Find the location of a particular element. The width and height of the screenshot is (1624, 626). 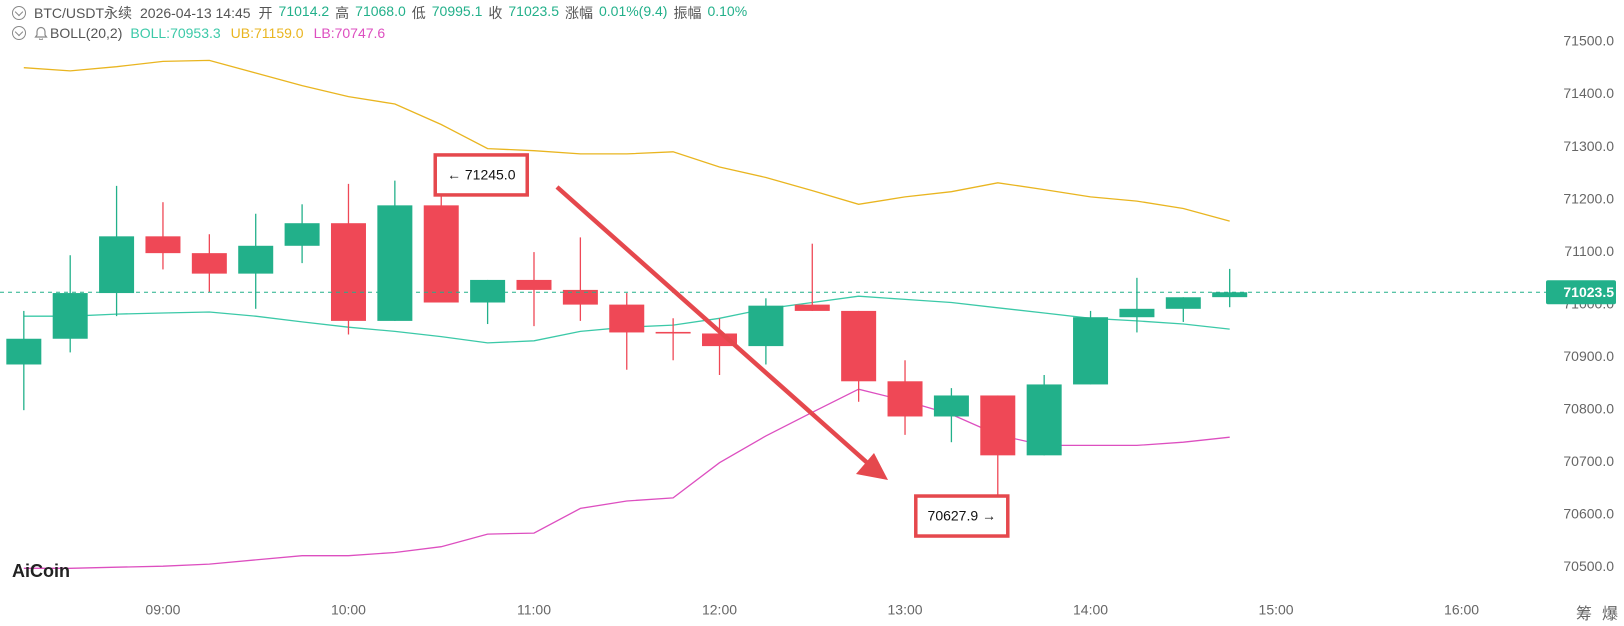

liquidation-icon: 爆 is located at coordinates (1610, 614).